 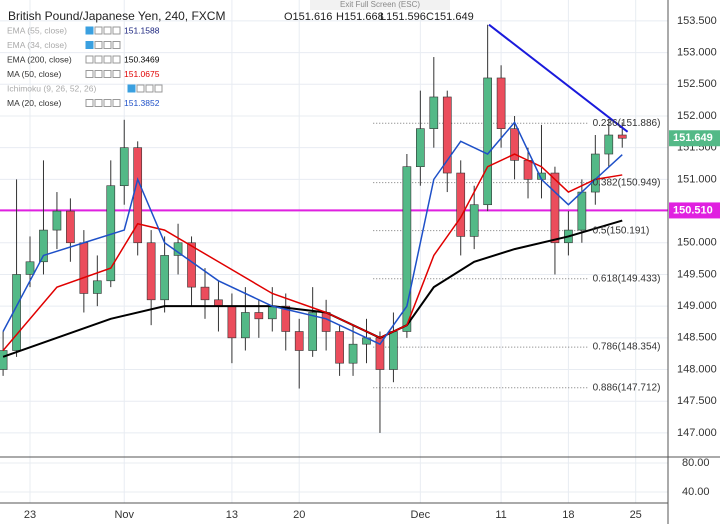 I want to click on indicator-name: EMA (55, close), so click(x=37, y=30).